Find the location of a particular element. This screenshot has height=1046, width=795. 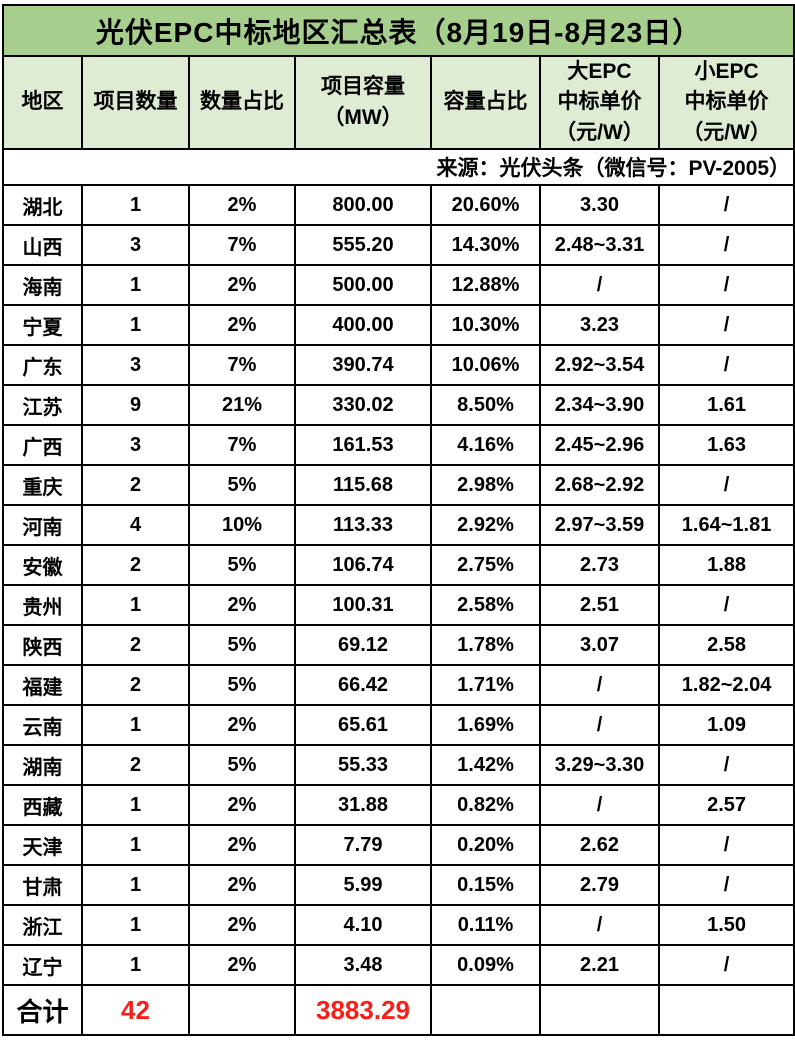

value-cell: 2.98% is located at coordinates (485, 485).